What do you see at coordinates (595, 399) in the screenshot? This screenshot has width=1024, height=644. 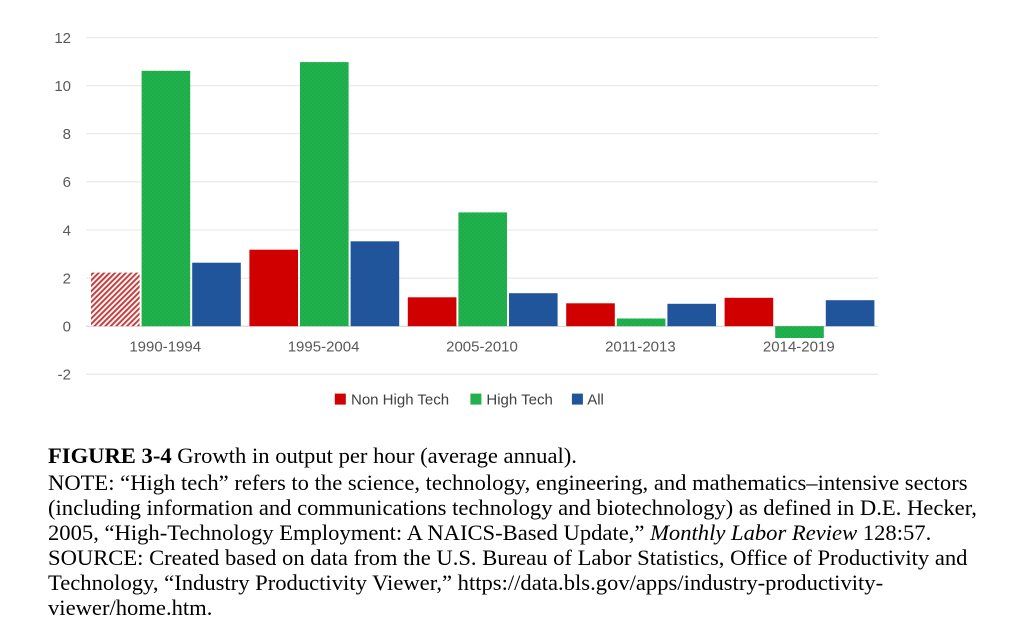 I see `svg-text: All` at bounding box center [595, 399].